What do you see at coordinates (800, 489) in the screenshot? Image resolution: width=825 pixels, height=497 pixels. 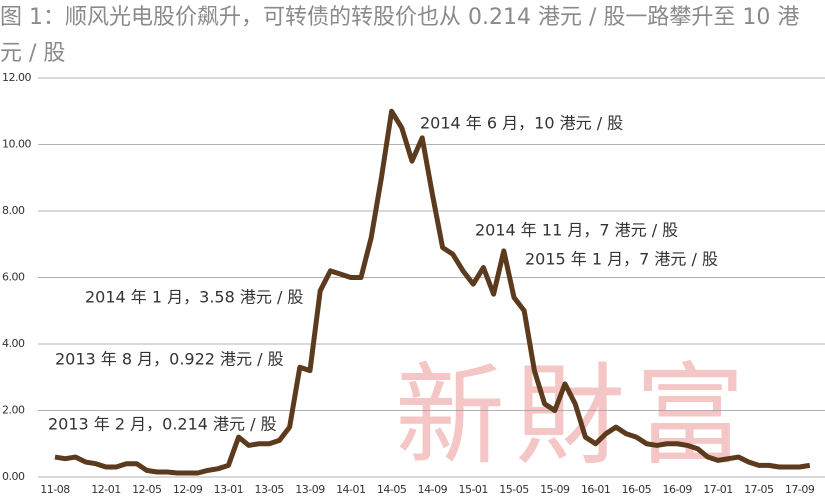 I see `x-tick-label: 17-09` at bounding box center [800, 489].